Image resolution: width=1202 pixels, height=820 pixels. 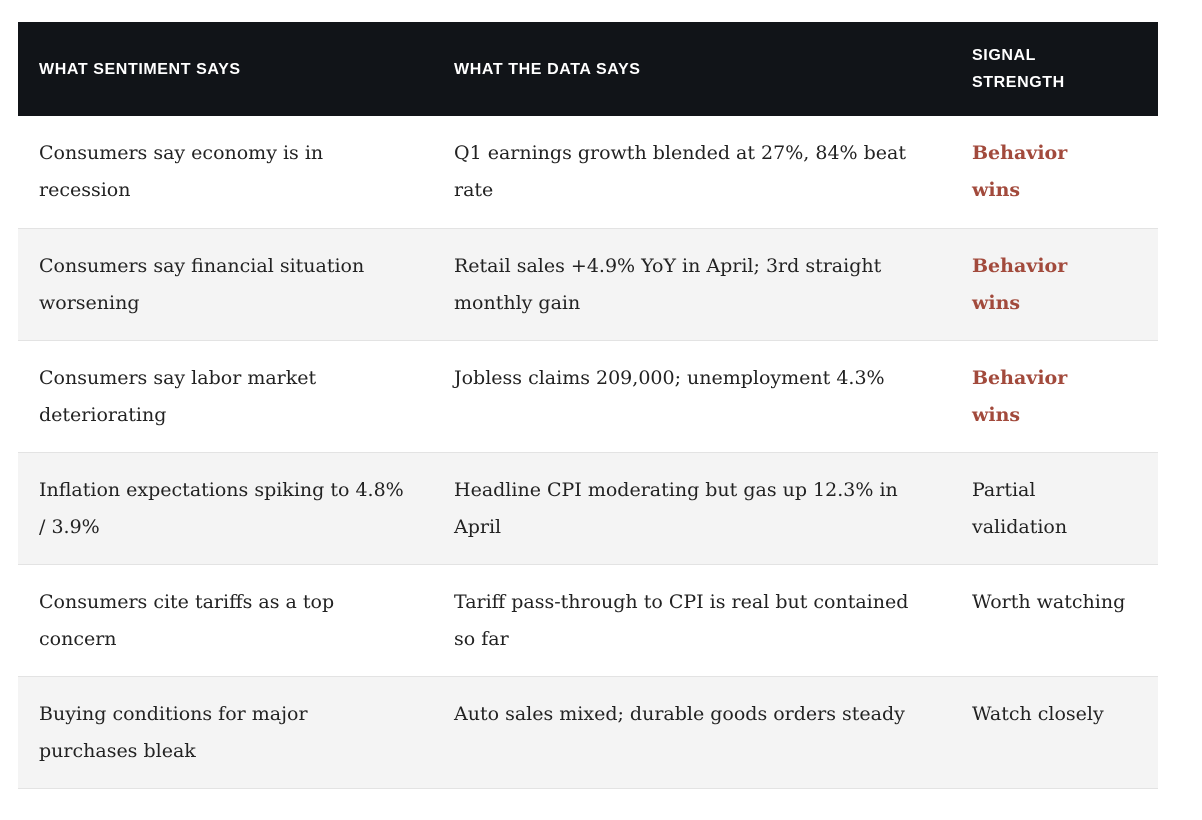 What do you see at coordinates (547, 69) in the screenshot?
I see `header-data: WHAT THE DATA SAYS` at bounding box center [547, 69].